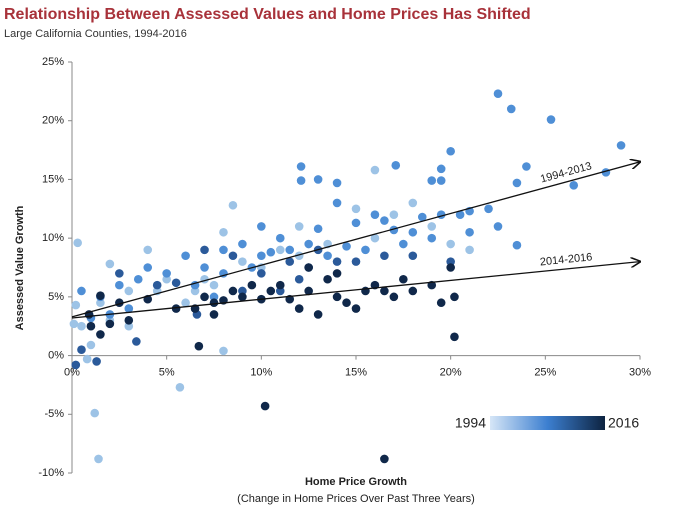 This screenshot has width=675, height=521. I want to click on colorbar-label: 1994, so click(470, 423).